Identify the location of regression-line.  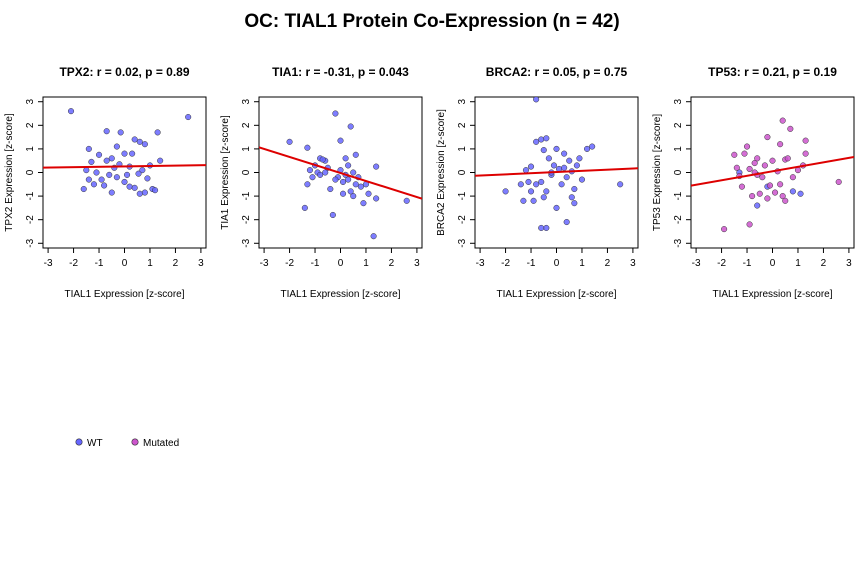
(124, 166).